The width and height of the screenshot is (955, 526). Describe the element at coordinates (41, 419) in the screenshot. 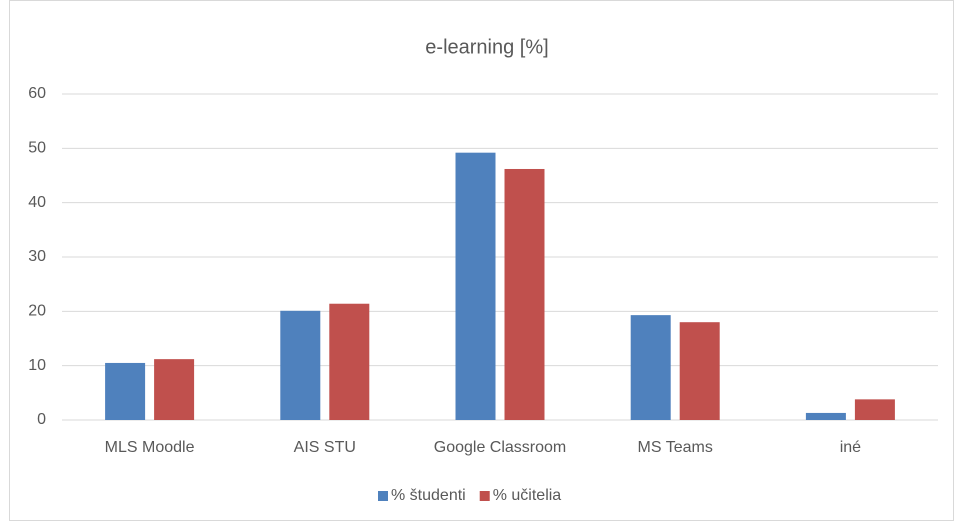

I see `y-tick-label: 0` at that location.